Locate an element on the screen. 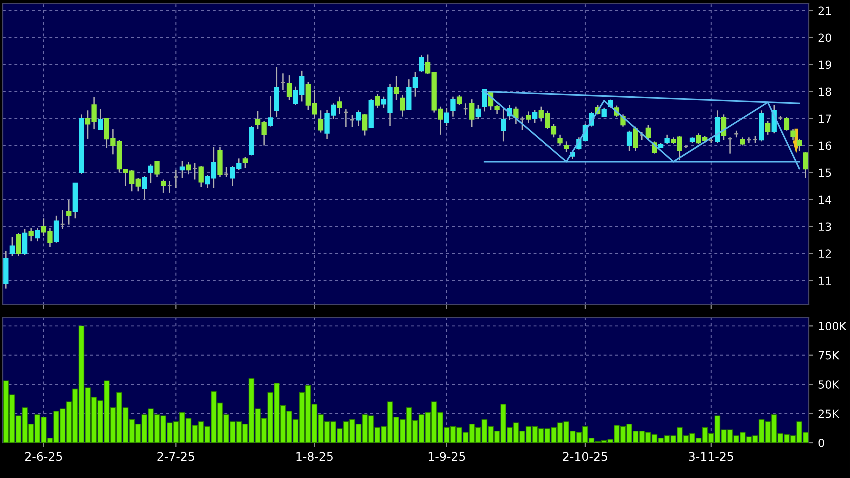  y-tick-label: 20 is located at coordinates (825, 38).